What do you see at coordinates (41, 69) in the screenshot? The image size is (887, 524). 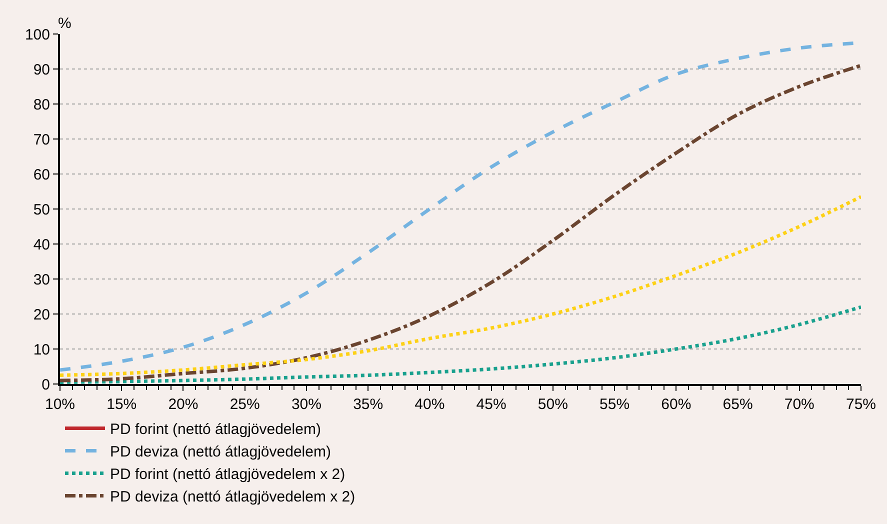 I see `y-tick-label: 90` at bounding box center [41, 69].